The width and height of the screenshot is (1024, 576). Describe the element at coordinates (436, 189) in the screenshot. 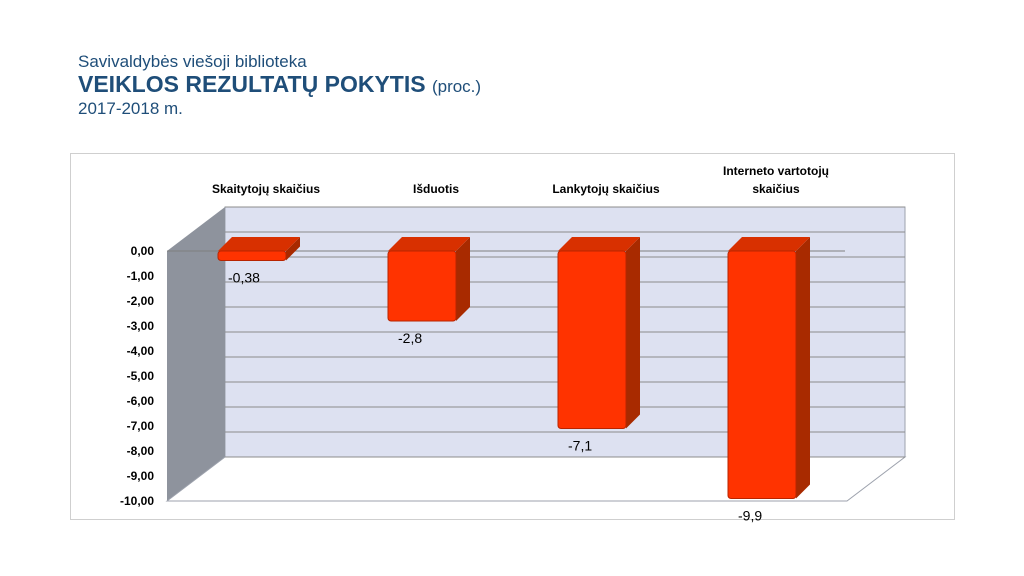

I see `category-label: Išduotis` at that location.